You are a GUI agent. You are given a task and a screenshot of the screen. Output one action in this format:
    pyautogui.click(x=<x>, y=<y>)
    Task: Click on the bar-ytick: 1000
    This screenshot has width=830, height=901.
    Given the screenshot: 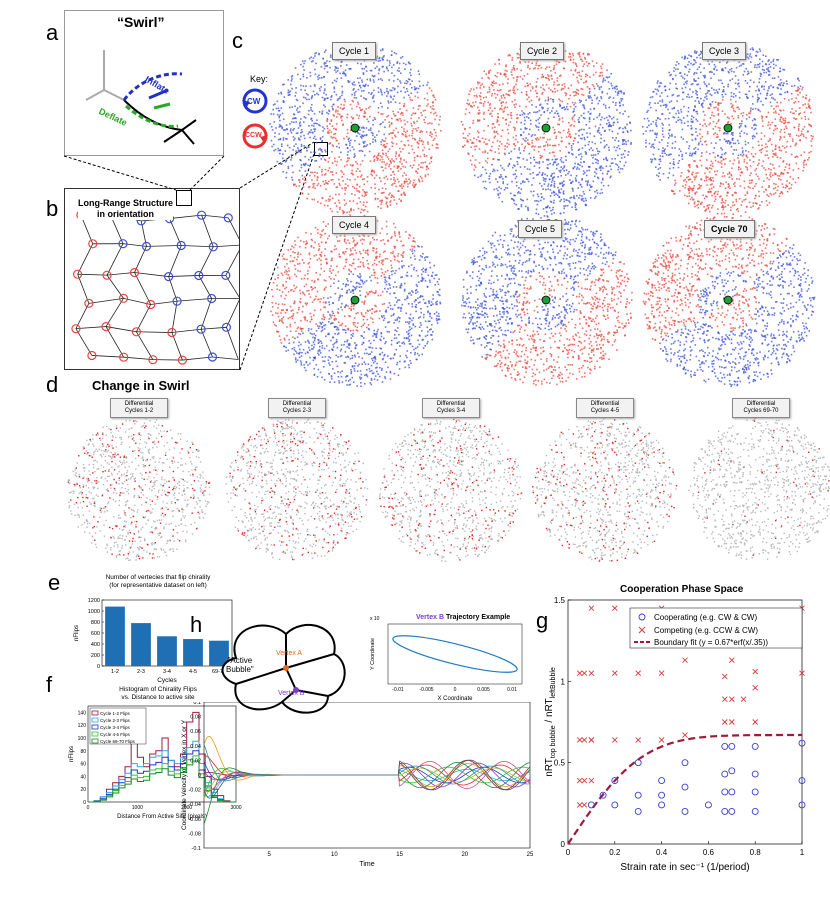 What is the action you would take?
    pyautogui.click(x=94, y=612)
    